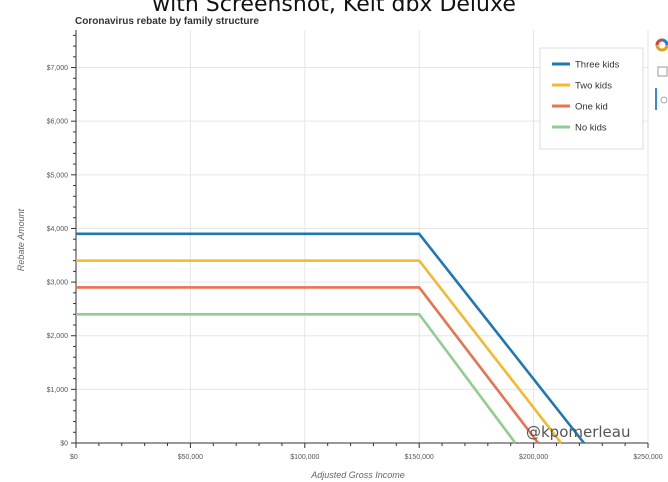 The height and width of the screenshot is (482, 668). I want to click on y-tick-label: $1,000, so click(58, 390).